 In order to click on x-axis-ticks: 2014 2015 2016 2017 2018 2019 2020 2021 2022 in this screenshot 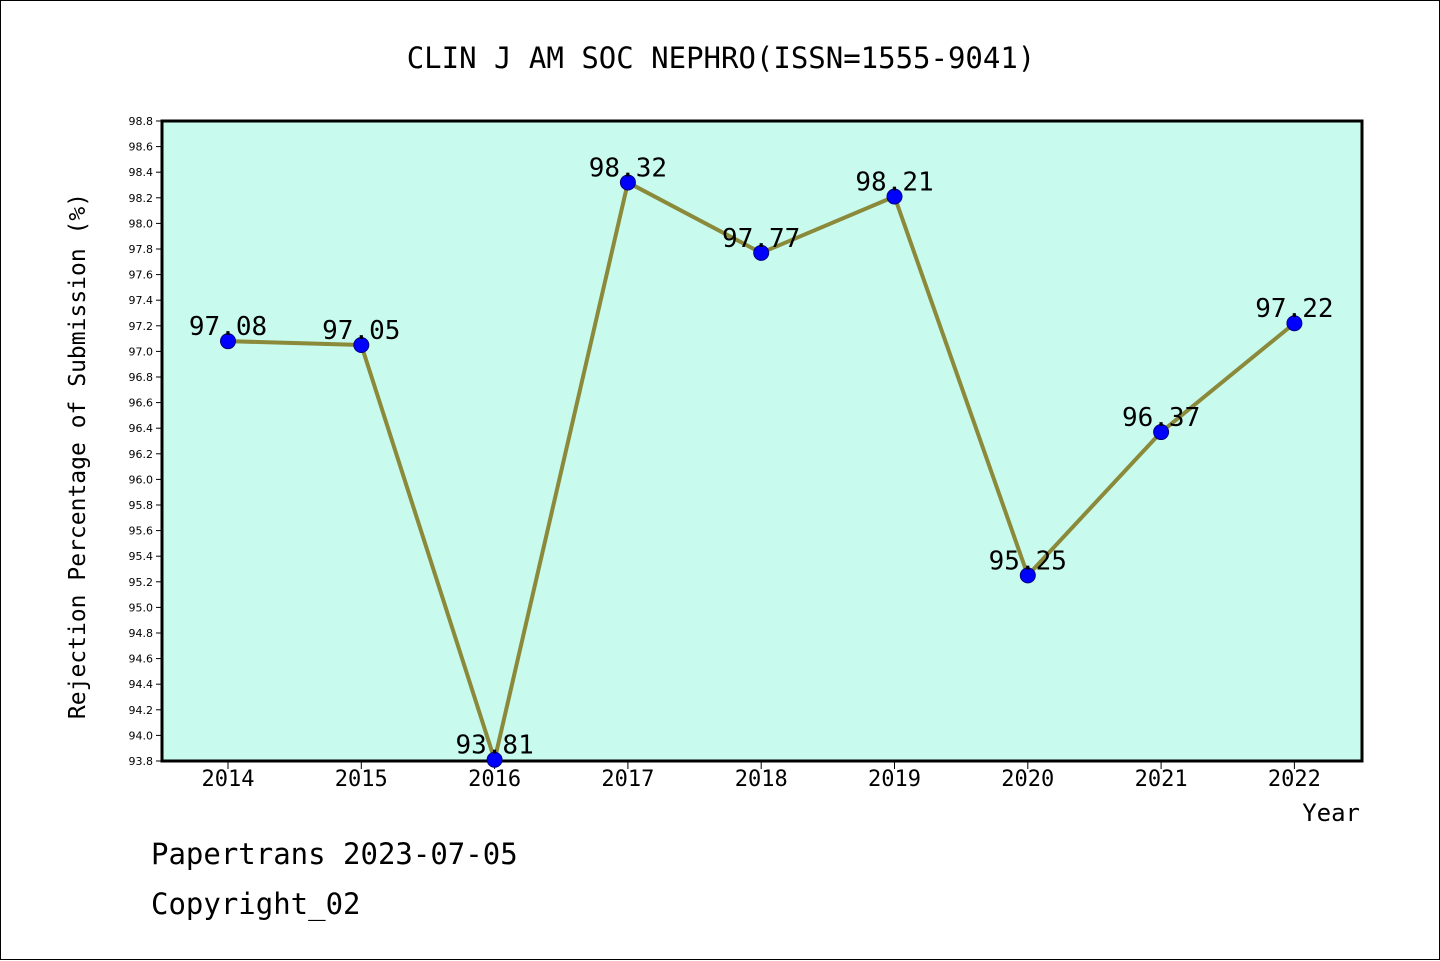, I will do `click(761, 776)`.